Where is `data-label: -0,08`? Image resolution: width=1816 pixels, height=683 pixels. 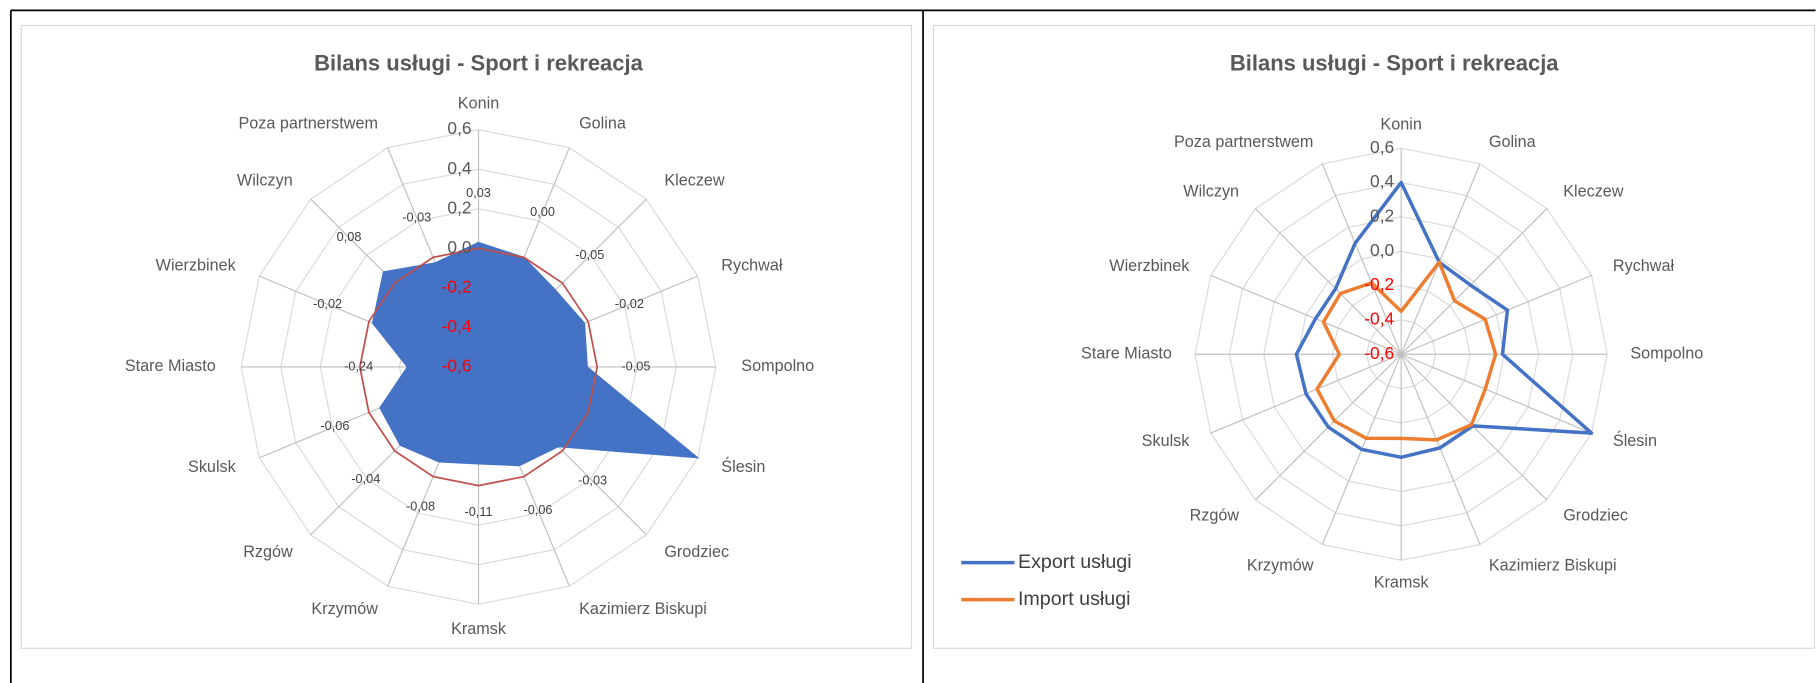 data-label: -0,08 is located at coordinates (420, 505).